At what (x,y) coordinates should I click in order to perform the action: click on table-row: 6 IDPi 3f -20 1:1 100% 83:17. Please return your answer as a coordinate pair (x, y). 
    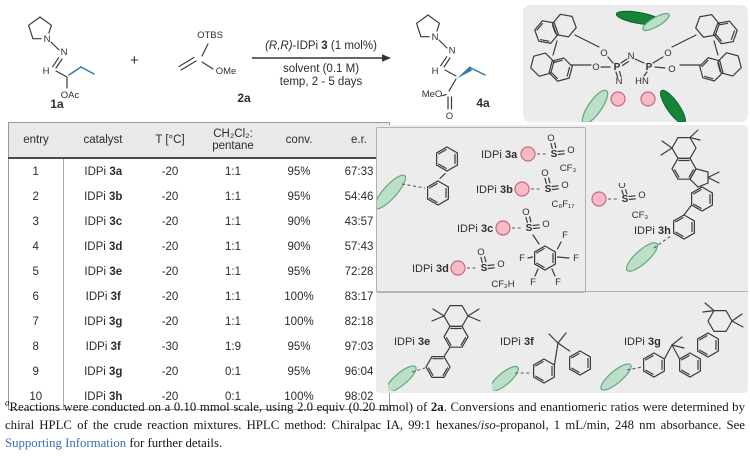
    Looking at the image, I should click on (199, 296).